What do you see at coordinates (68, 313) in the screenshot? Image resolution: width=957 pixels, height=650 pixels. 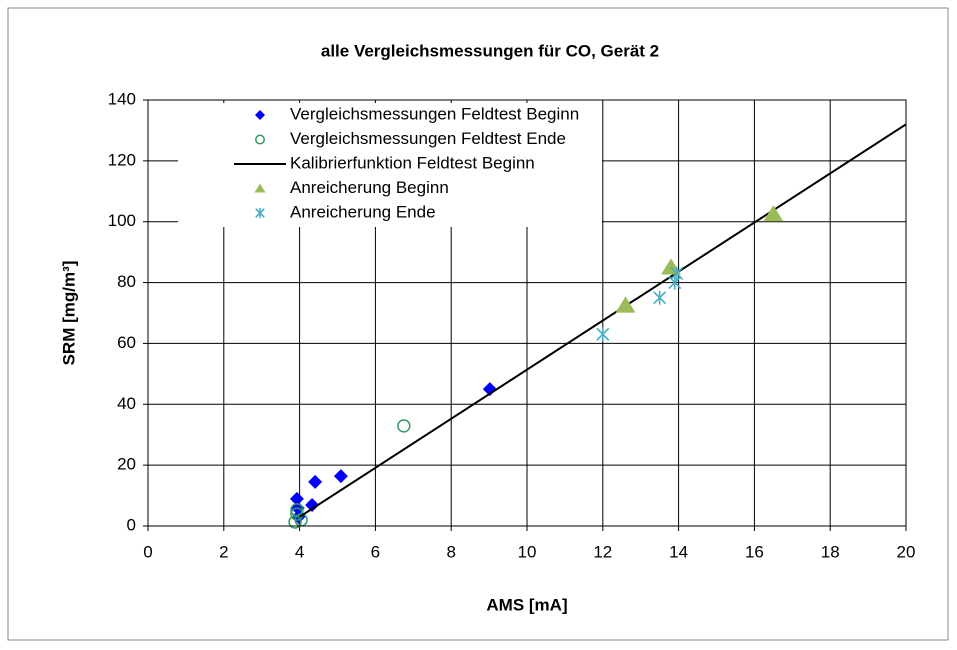 I see `y-axis-label: SRM [mg/m³]` at bounding box center [68, 313].